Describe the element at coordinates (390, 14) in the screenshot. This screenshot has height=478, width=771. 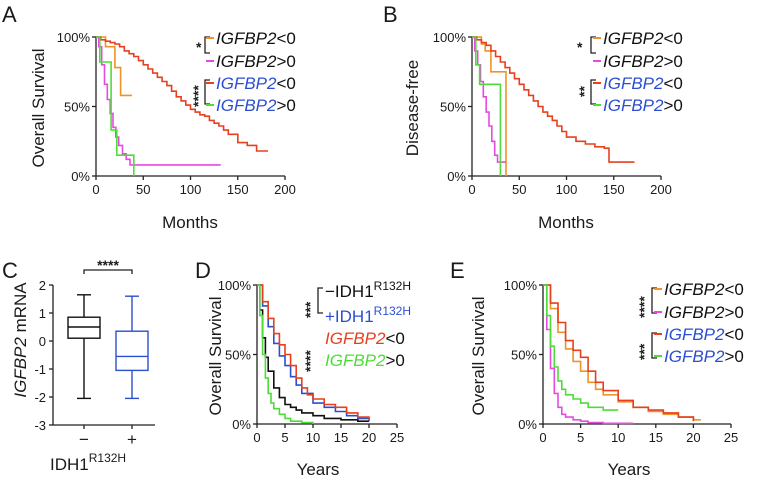
I see `panel-b-letter: B` at that location.